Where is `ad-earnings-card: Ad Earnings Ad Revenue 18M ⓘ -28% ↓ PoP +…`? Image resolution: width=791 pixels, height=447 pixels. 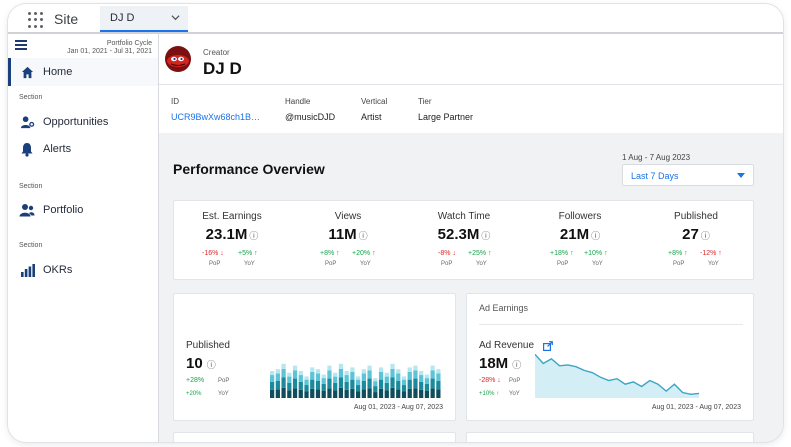 ad-earnings-card: Ad Earnings Ad Revenue 18M ⓘ -28% ↓ PoP +… is located at coordinates (610, 357).